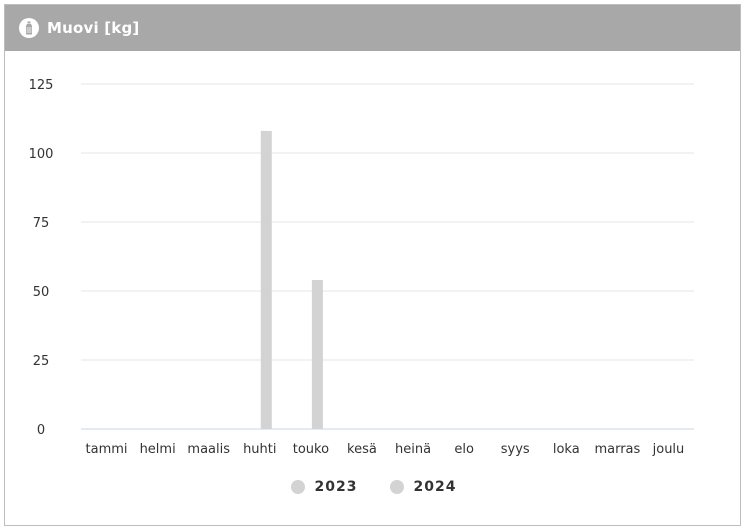 The image size is (747, 530). What do you see at coordinates (617, 449) in the screenshot?
I see `x-tick-label: marras` at bounding box center [617, 449].